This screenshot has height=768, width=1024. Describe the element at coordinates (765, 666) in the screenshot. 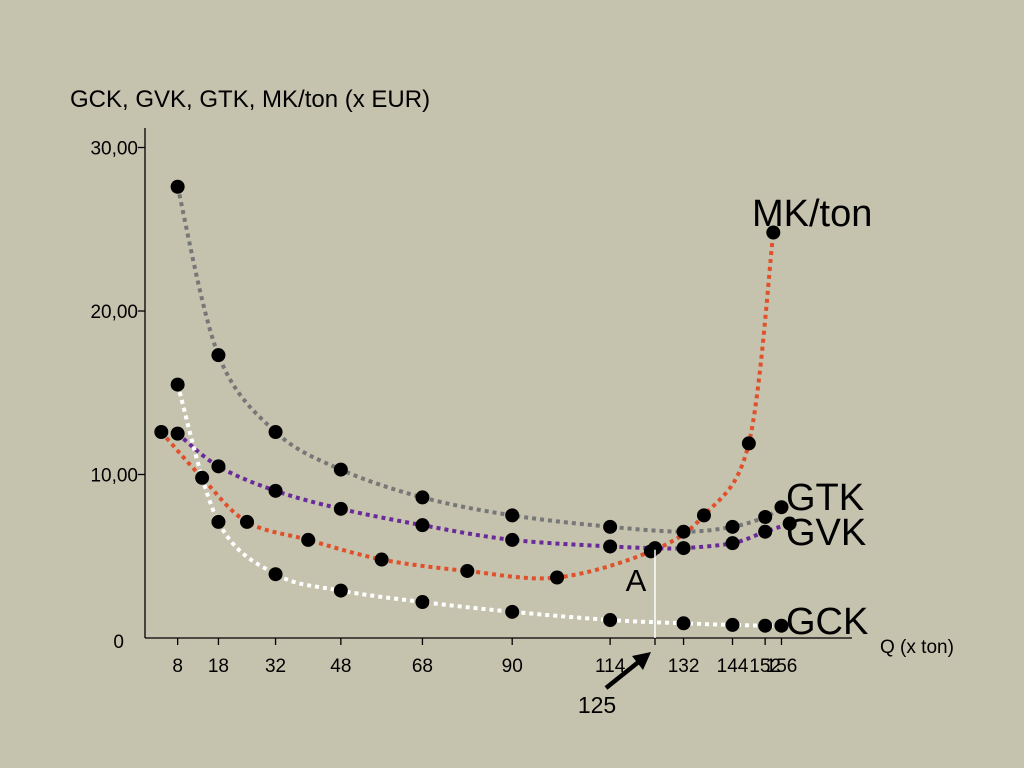

I see `x-tick-label: 152` at that location.